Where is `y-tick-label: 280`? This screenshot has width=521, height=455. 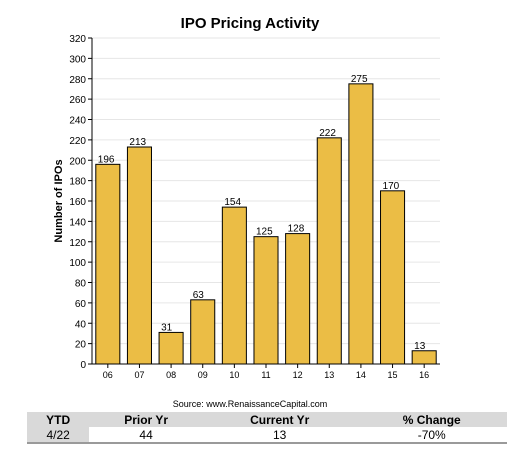
y-tick-label: 280 is located at coordinates (77, 80).